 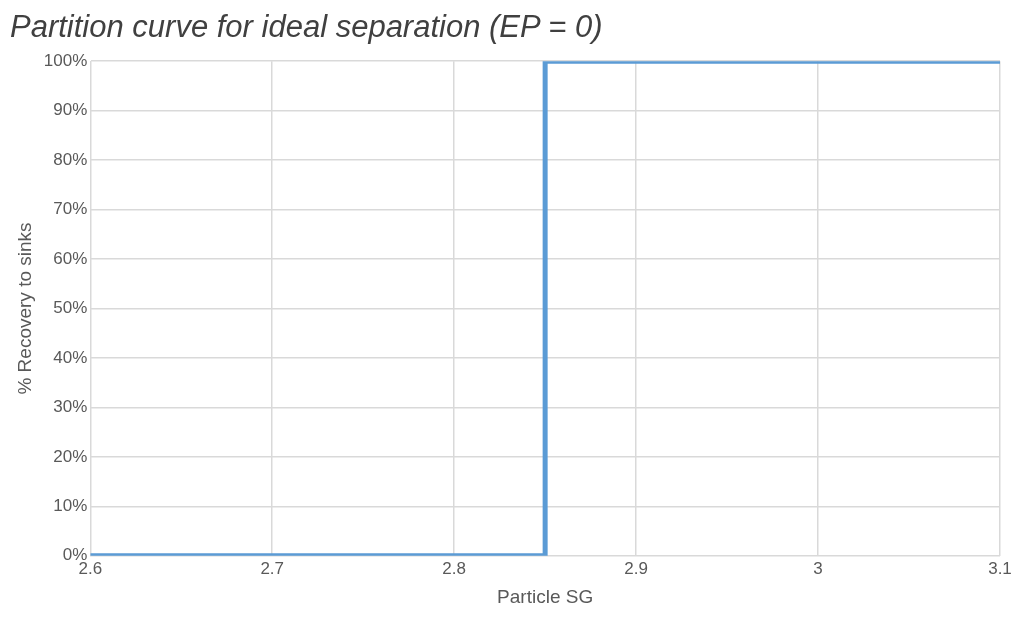 What do you see at coordinates (454, 568) in the screenshot?
I see `x-tick-label: 2.8` at bounding box center [454, 568].